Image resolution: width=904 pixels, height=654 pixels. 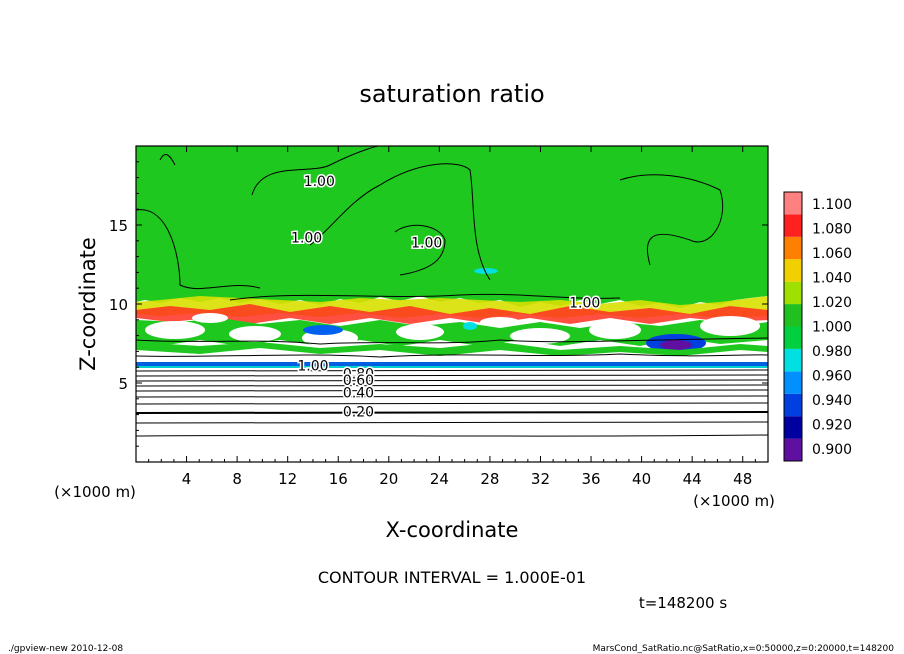 I want to click on contour-labels: 1.00 1.00 1.00 1.00 1.00 0.800.600.40 0.20, so click(x=446, y=297).